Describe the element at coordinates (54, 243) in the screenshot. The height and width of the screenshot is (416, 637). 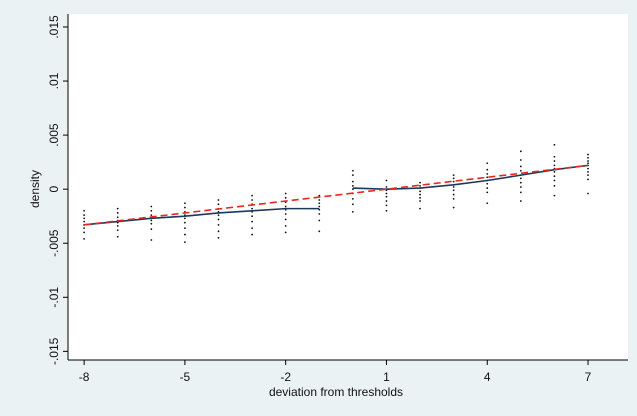
I see `y-tick-label: -.005` at that location.